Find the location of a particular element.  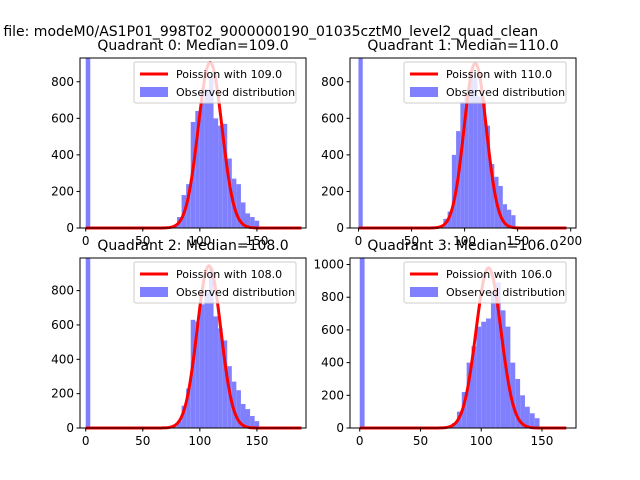

subplot-title: Quadrant 3: Median=106.0 is located at coordinates (462, 246).